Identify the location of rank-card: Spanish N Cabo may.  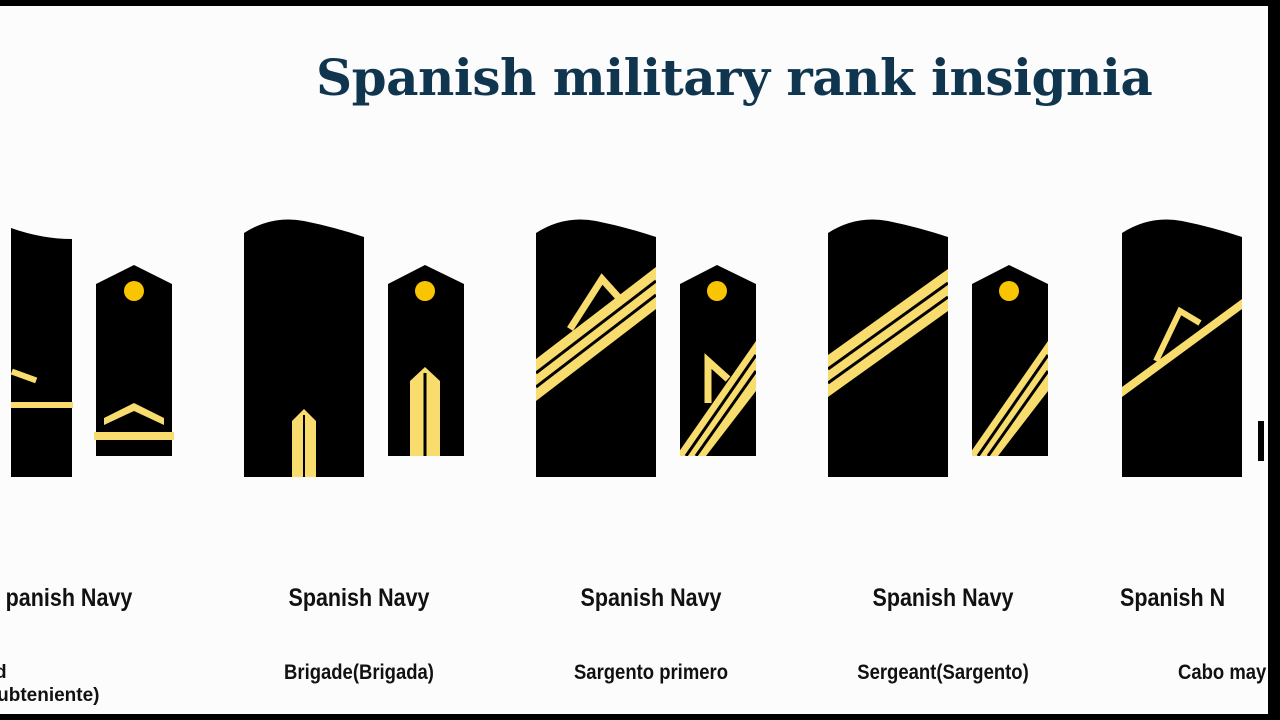
(1194, 360).